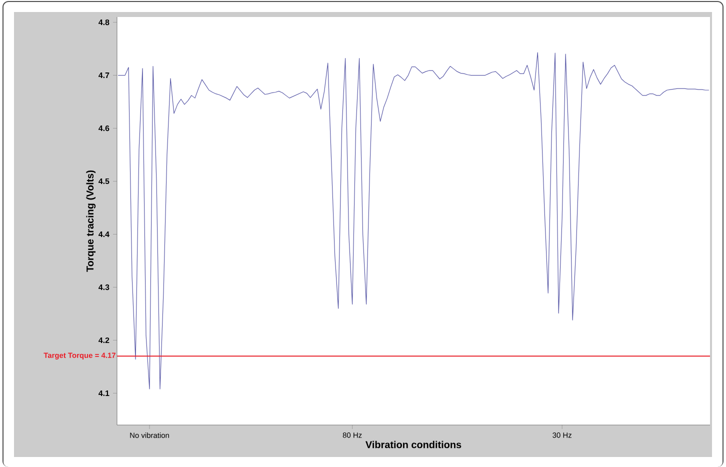  I want to click on y-axis-title: Torque tracing (Volts), so click(91, 221).